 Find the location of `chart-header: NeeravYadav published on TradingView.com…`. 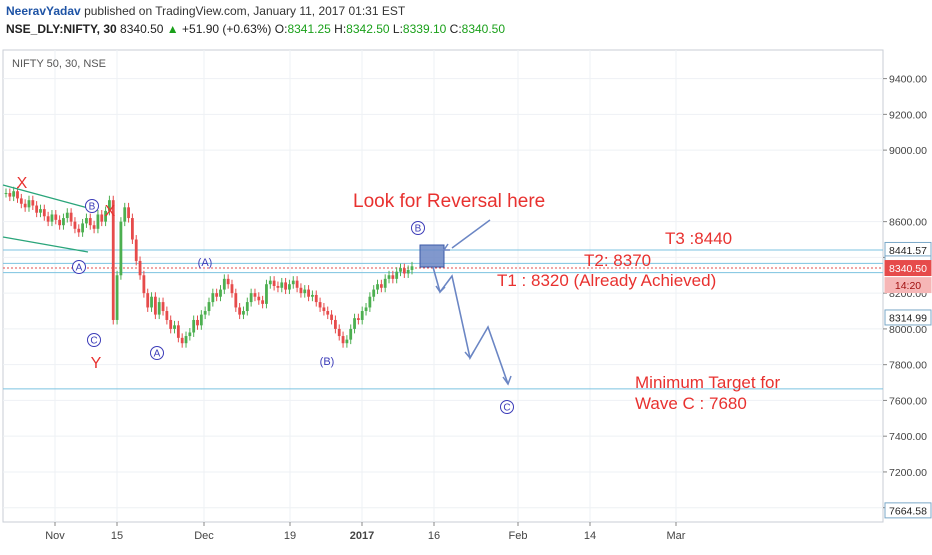

chart-header: NeeravYadav published on TradingView.com… is located at coordinates (466, 20).